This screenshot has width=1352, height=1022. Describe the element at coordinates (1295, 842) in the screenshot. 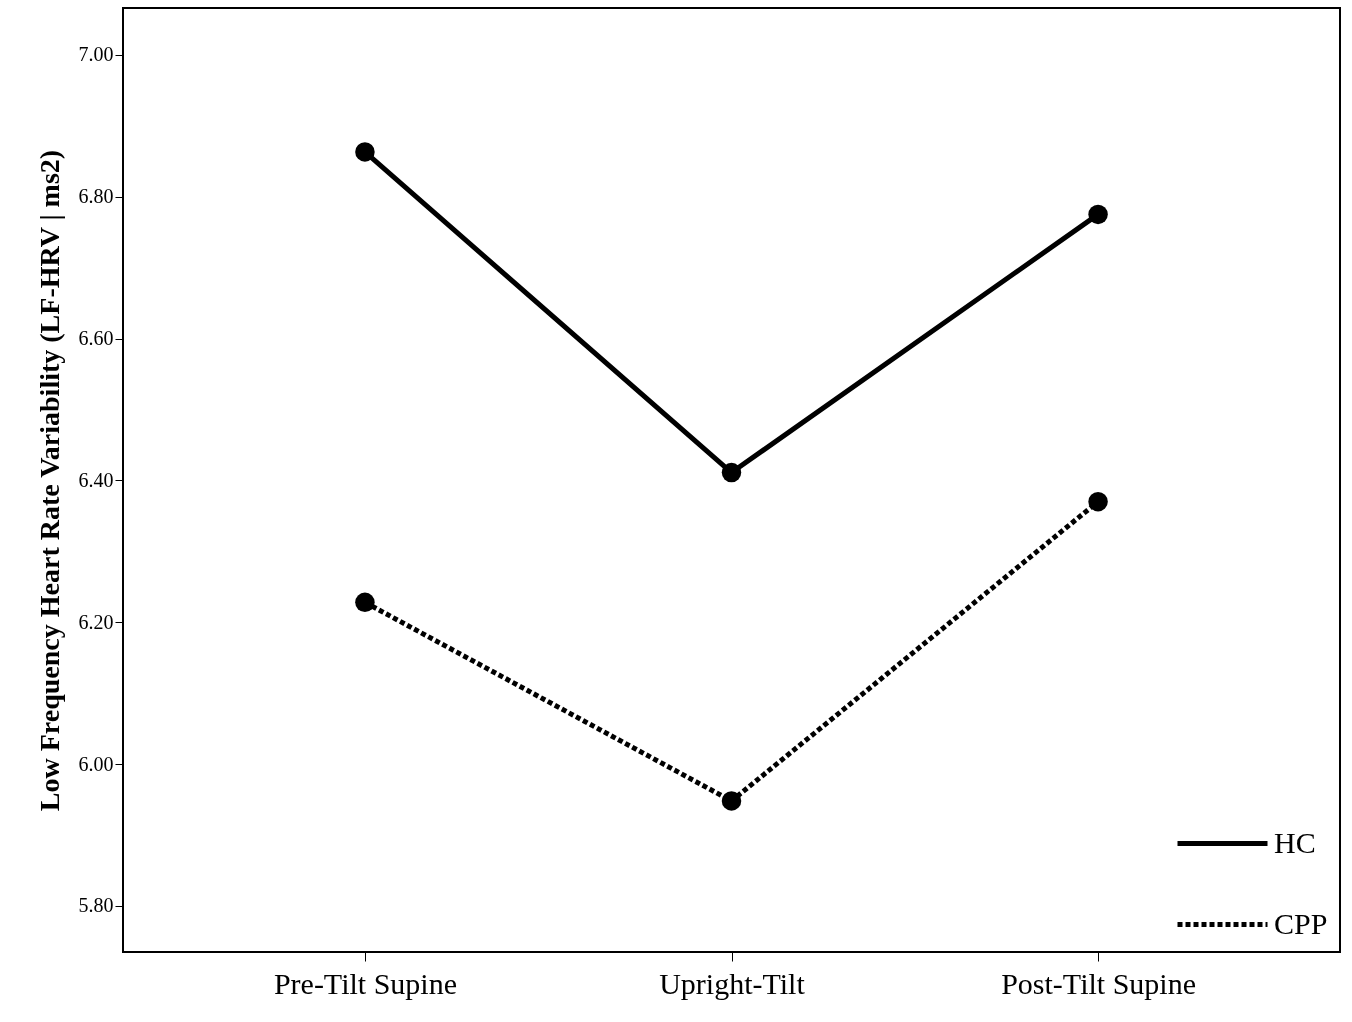

I see `legend-label: HC` at that location.